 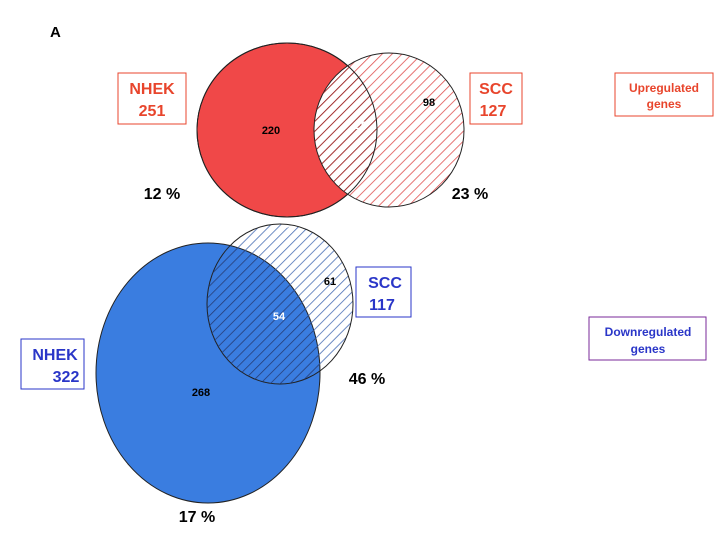 What do you see at coordinates (201, 393) in the screenshot?
I see `down-nhek-only-value: 268` at bounding box center [201, 393].